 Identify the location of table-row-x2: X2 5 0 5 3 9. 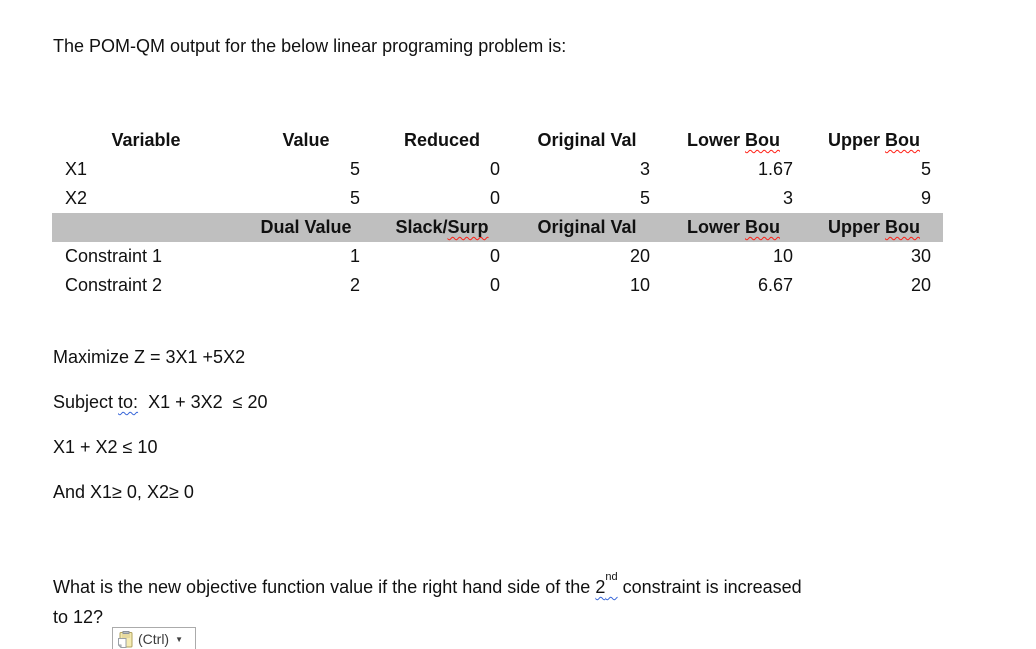
(497, 198).